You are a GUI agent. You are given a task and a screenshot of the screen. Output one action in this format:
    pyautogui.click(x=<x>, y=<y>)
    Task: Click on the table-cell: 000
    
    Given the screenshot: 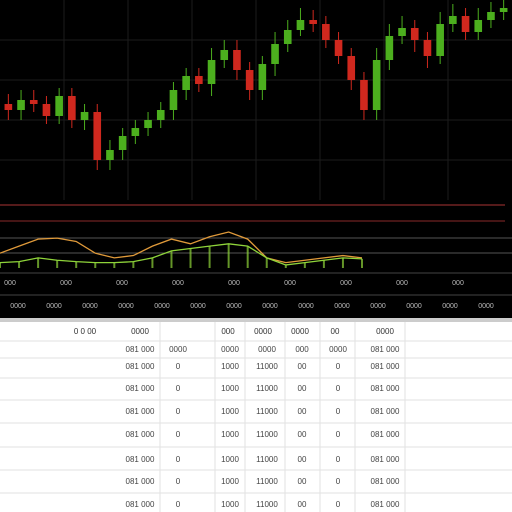 What is the action you would take?
    pyautogui.click(x=302, y=349)
    